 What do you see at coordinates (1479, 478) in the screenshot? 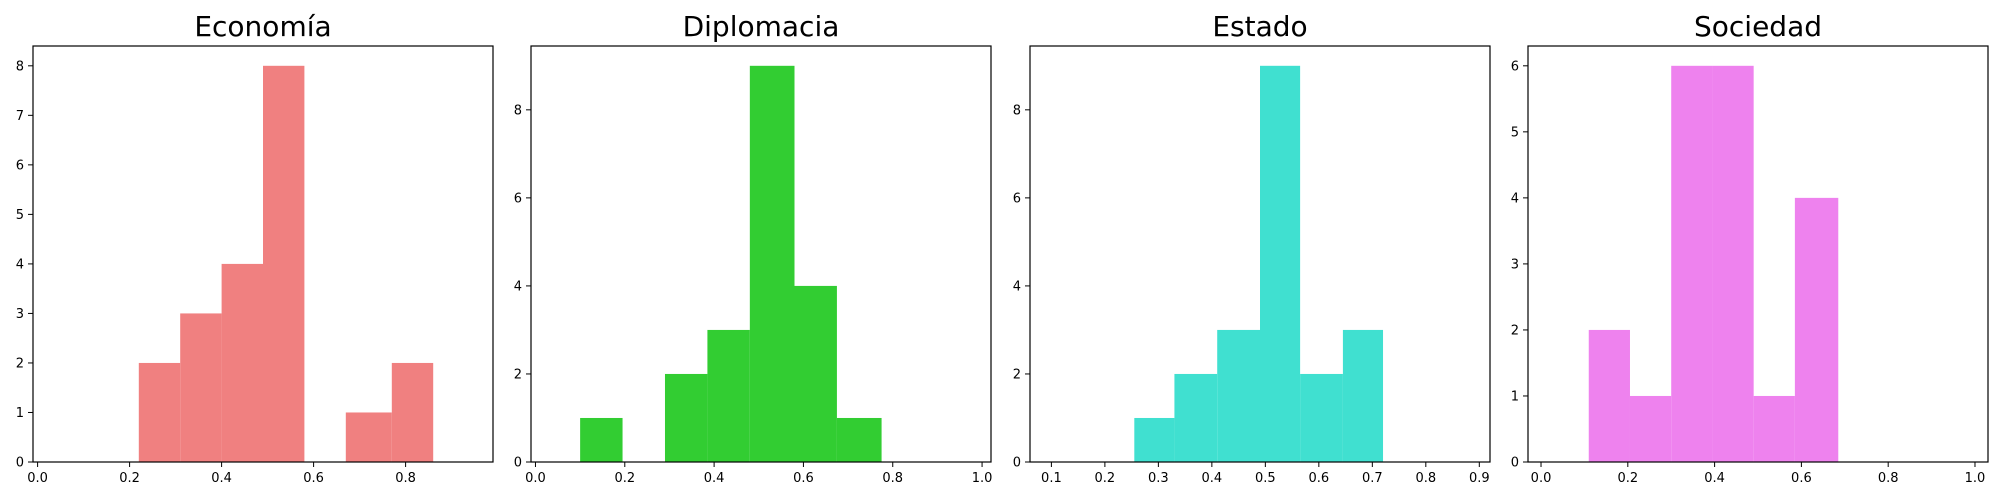
I see `x-tick-label: 0.9` at bounding box center [1479, 478].